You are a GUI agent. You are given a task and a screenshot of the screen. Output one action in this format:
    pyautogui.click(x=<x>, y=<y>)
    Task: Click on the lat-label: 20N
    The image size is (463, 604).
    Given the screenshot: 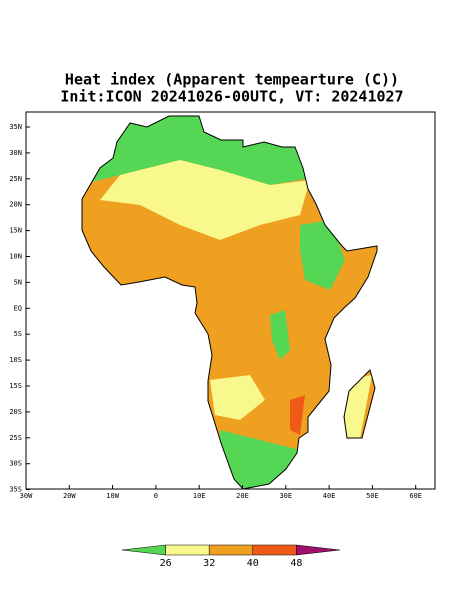 What is the action you would take?
    pyautogui.click(x=15, y=205)
    